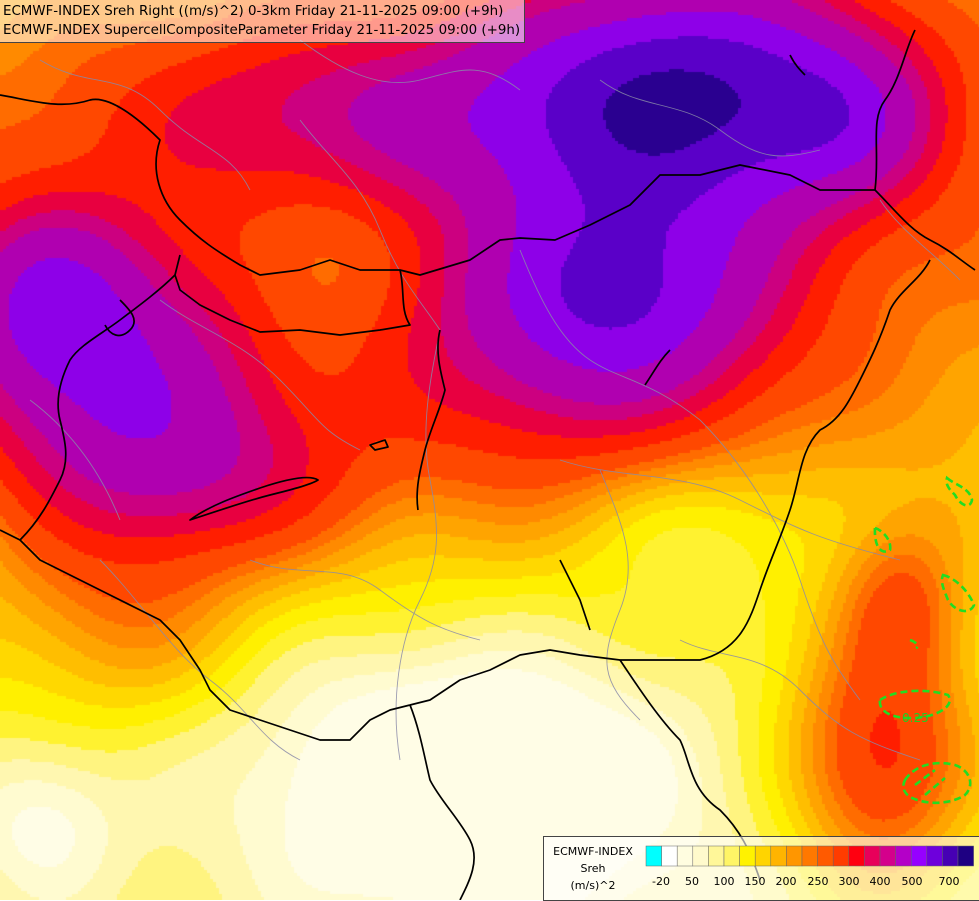  Describe the element at coordinates (924, 640) in the screenshot. I see `scp-contours` at that location.